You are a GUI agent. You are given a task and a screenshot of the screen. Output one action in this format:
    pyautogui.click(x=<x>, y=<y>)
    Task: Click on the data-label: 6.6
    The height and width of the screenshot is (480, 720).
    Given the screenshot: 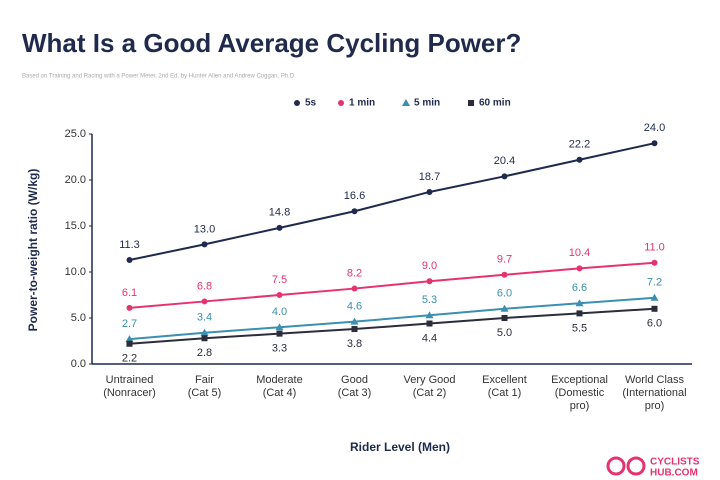 What is the action you would take?
    pyautogui.click(x=579, y=288)
    